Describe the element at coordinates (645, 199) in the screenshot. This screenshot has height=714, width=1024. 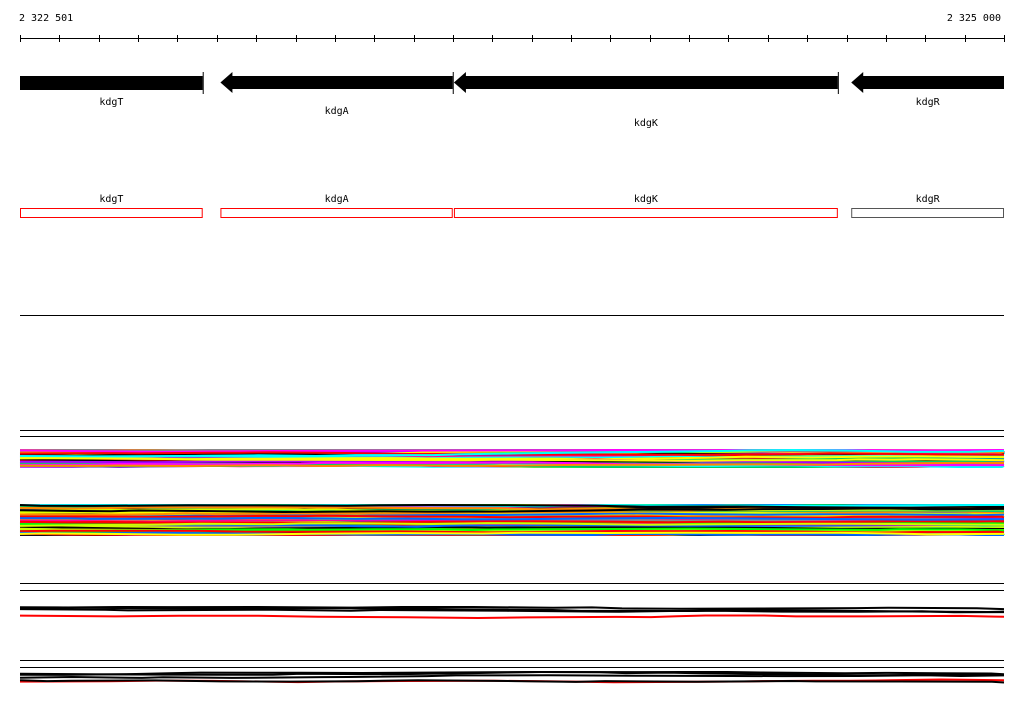
I see `annotation-label: kdgK` at that location.